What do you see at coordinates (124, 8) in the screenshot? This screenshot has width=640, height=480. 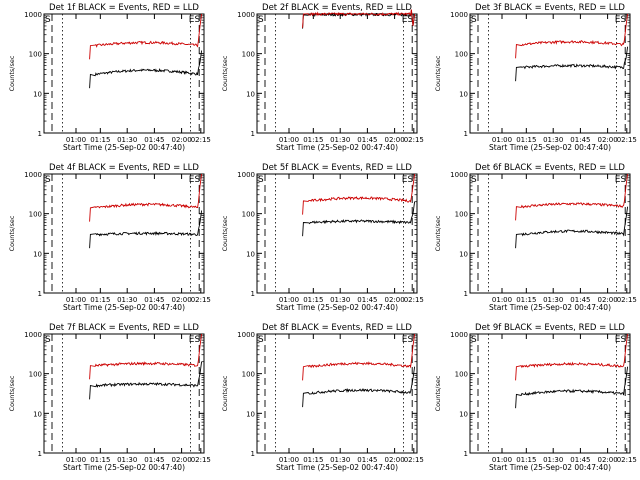 I see `chart-title: Det 1f BLACK = Events, RED = LLD` at bounding box center [124, 8].